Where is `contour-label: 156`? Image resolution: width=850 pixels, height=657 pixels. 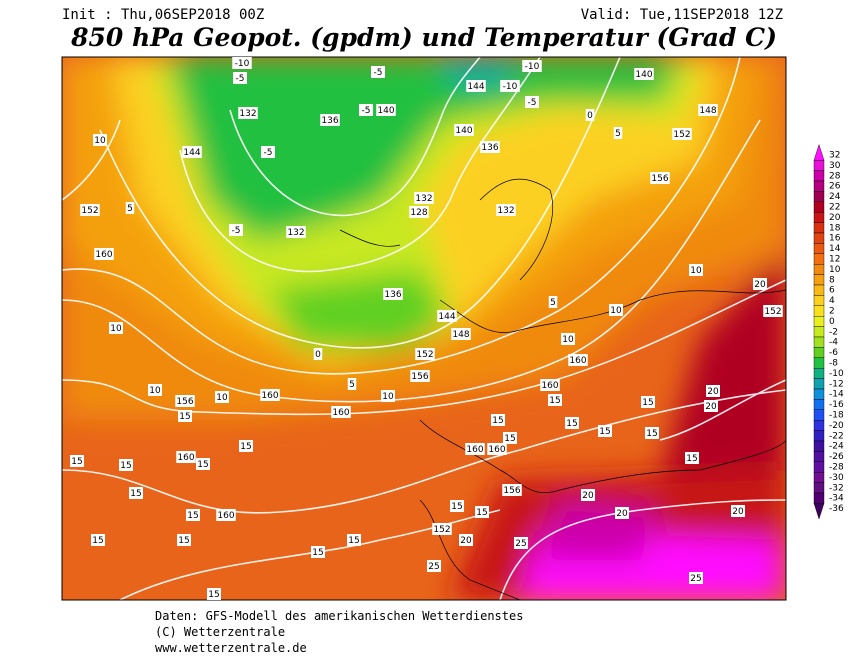 contour-label: 156 is located at coordinates (184, 402).